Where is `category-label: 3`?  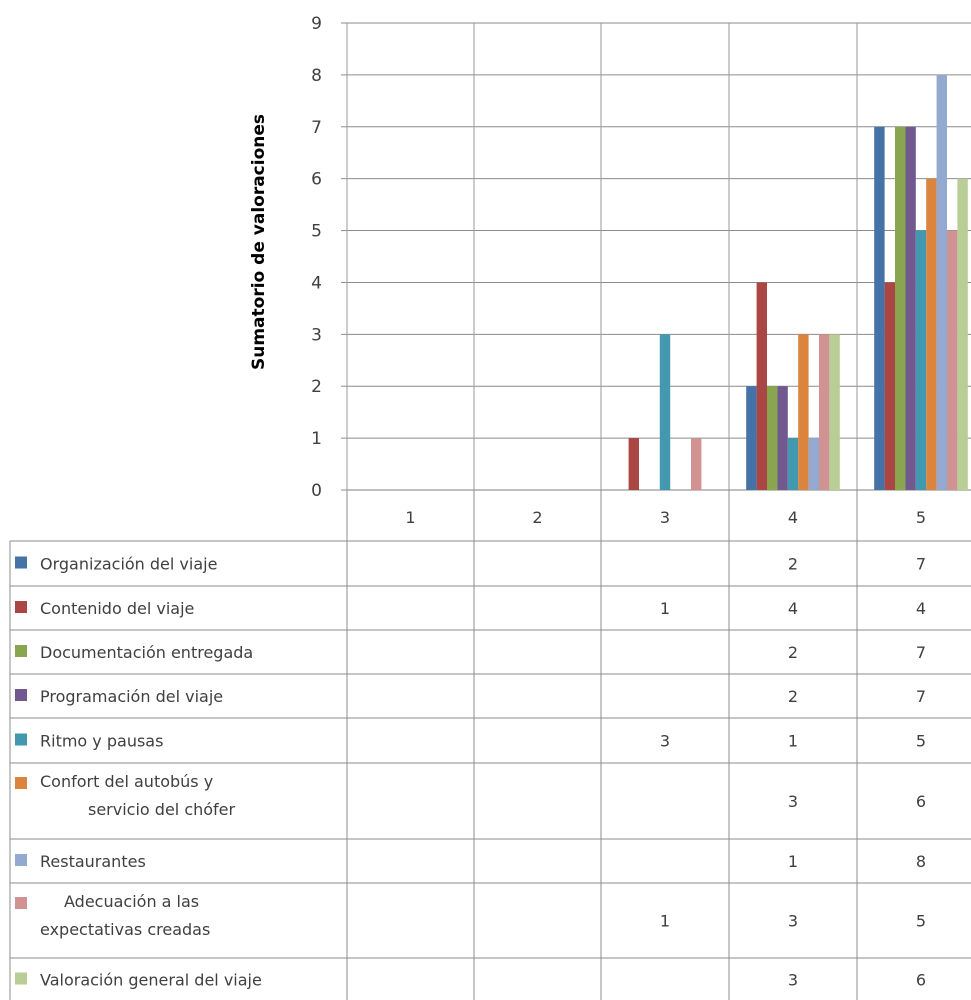 category-label: 3 is located at coordinates (665, 517).